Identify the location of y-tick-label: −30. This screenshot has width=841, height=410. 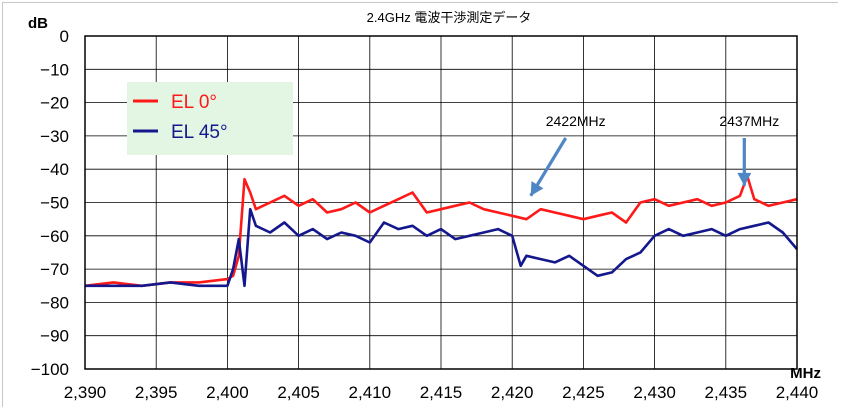
(54, 136).